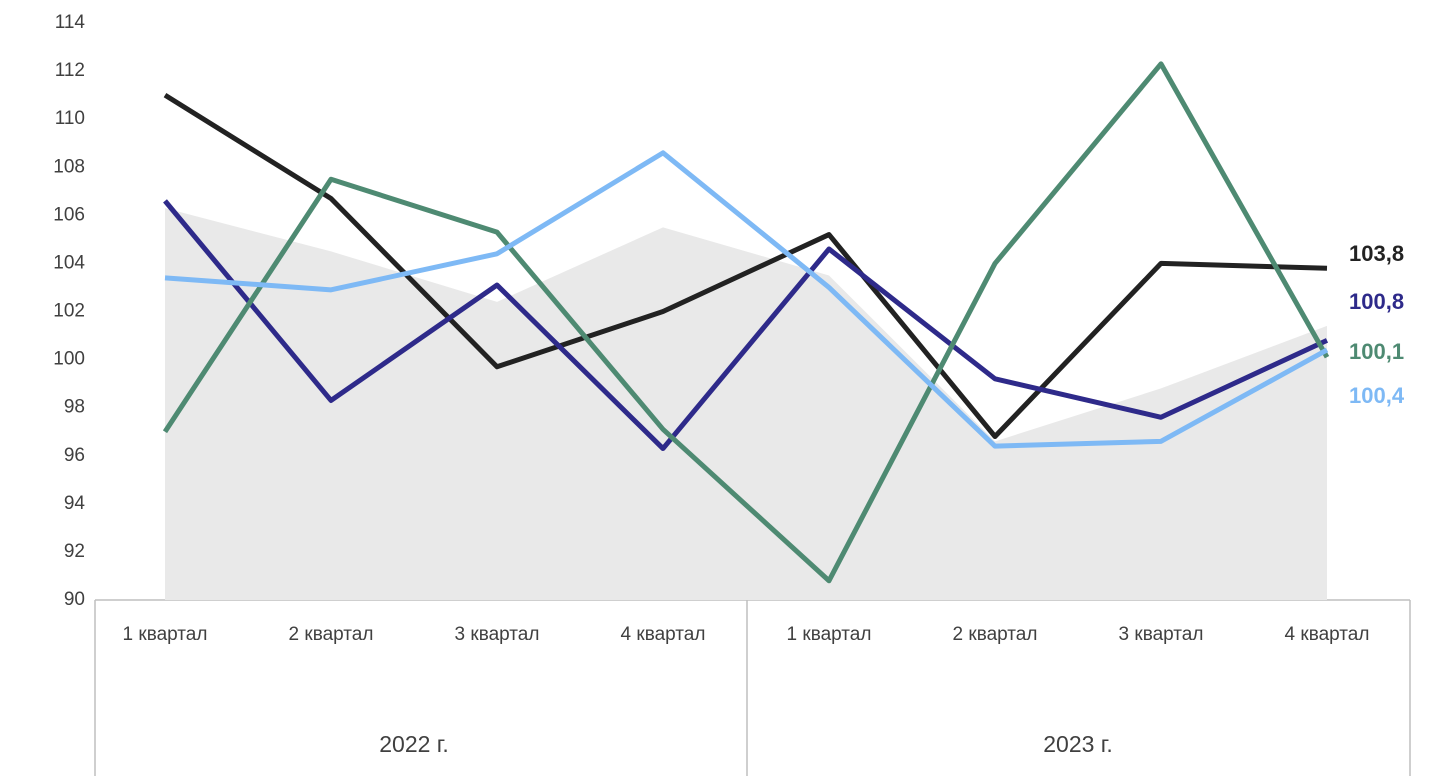 Image resolution: width=1435 pixels, height=776 pixels. Describe the element at coordinates (1376, 351) in the screenshot. I see `data-label: 100,1` at that location.